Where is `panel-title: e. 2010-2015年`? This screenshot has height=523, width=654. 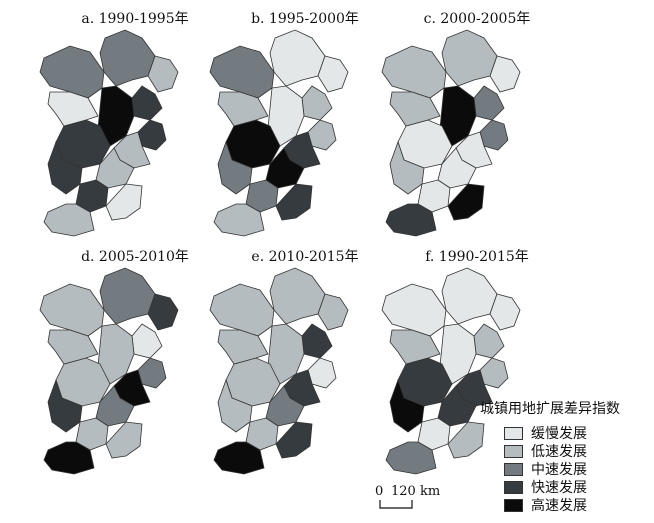 panel-title: e. 2010-2015年 is located at coordinates (305, 257).